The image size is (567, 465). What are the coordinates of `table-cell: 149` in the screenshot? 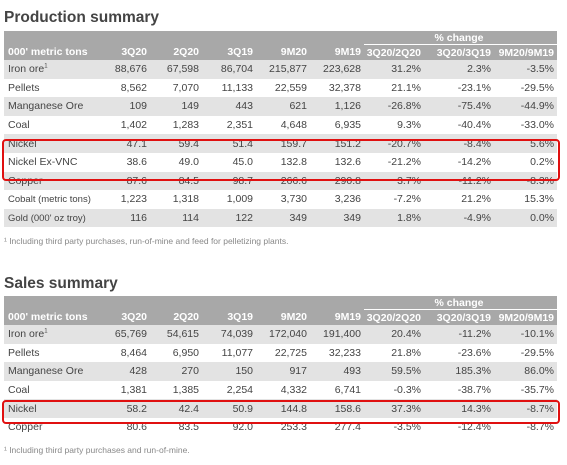 It's located at (176, 106).